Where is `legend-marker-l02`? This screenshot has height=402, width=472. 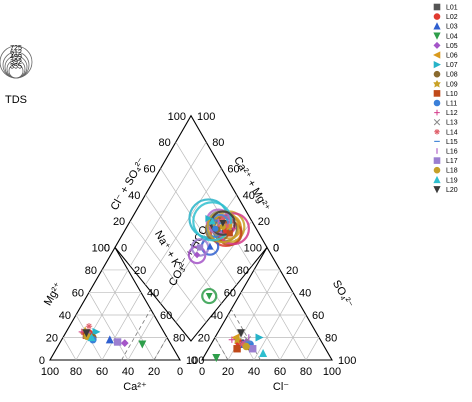 legend-marker-l02 is located at coordinates (437, 16).